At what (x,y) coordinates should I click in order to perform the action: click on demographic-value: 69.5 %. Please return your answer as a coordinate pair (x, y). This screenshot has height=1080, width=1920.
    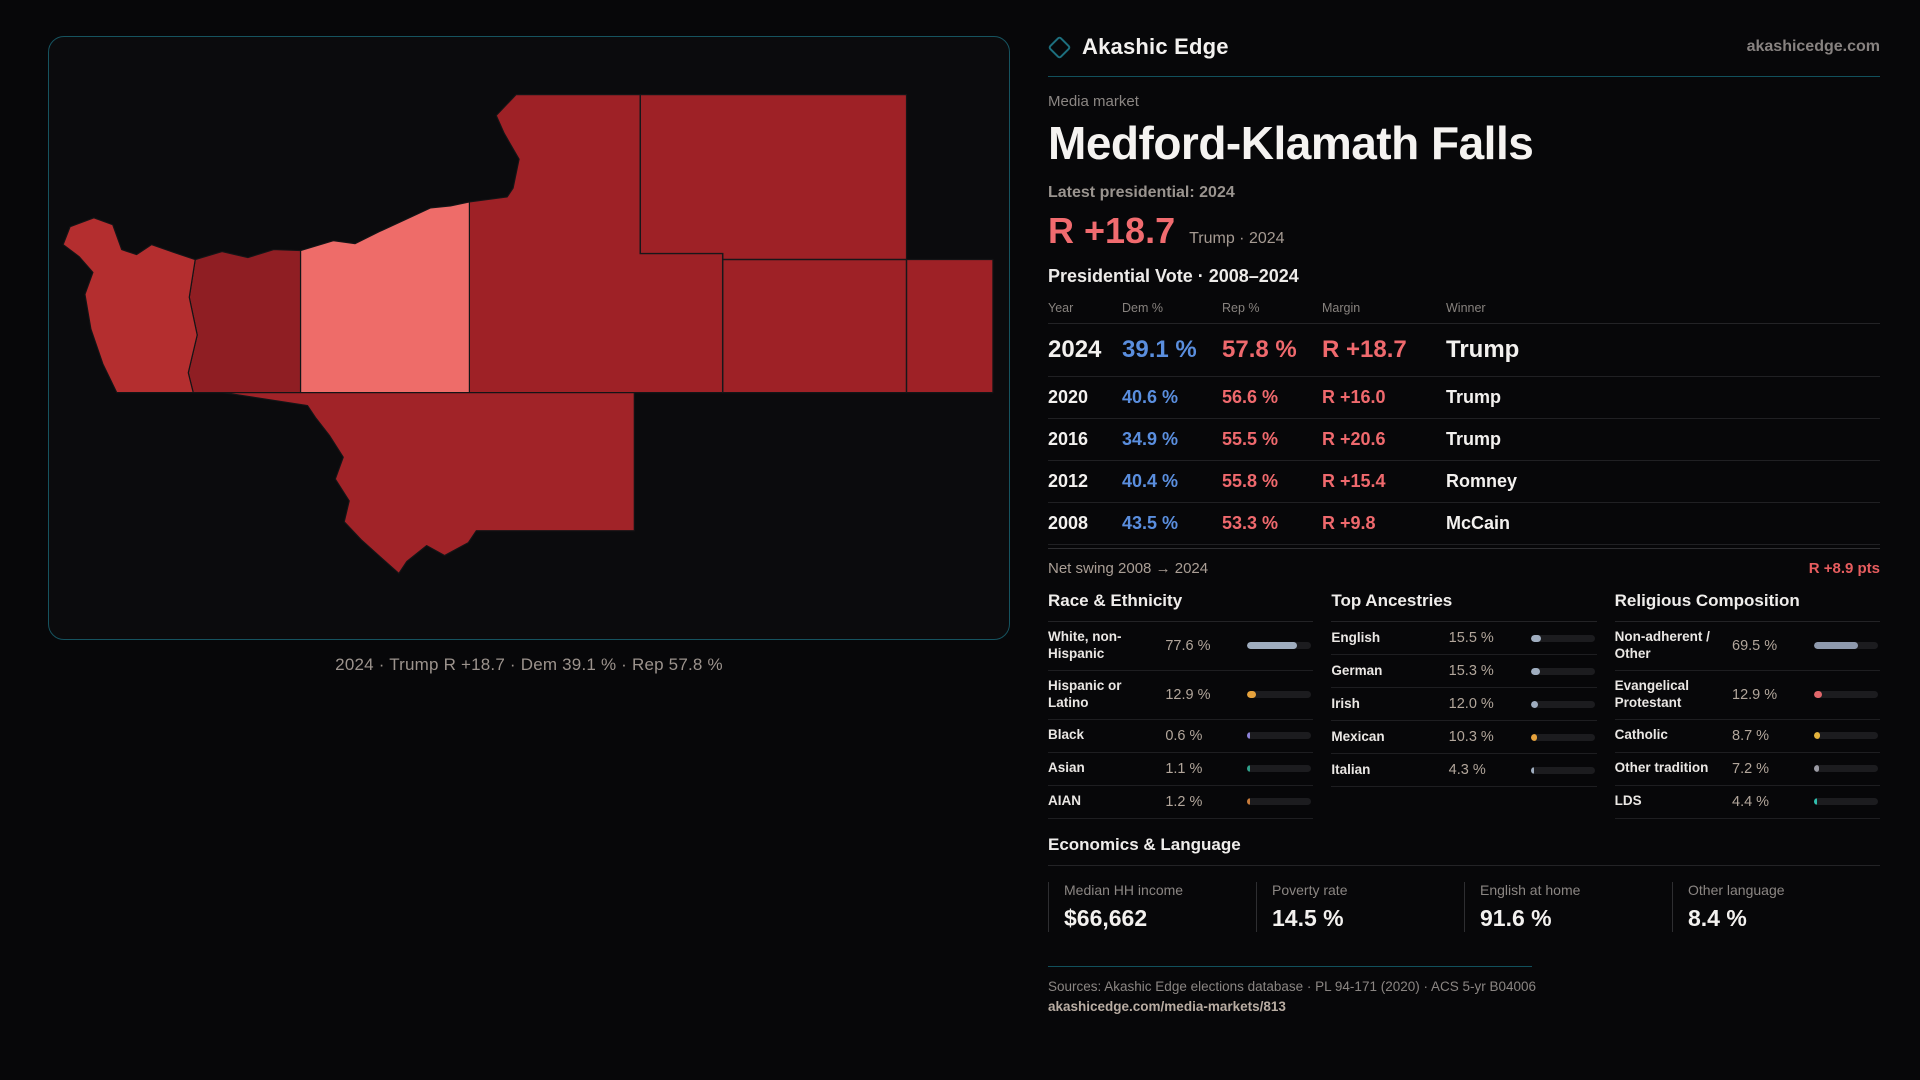
    Looking at the image, I should click on (1755, 645).